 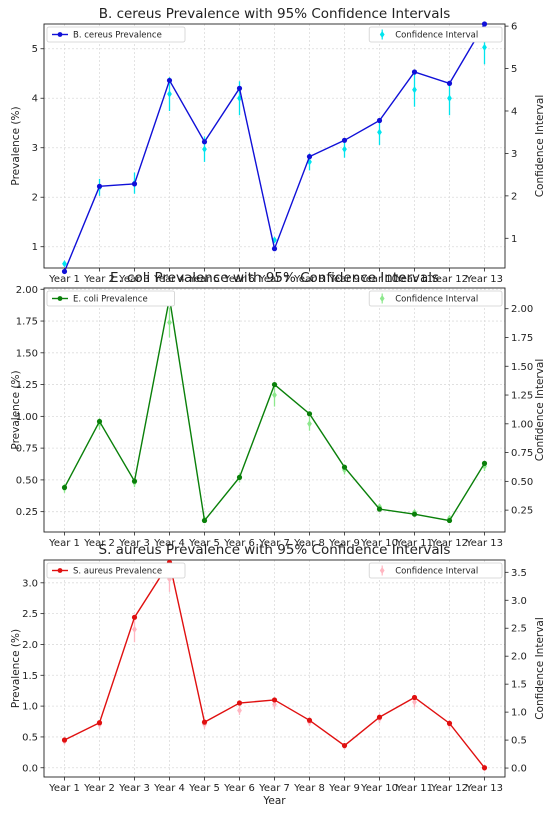 I want to click on y-tick-label: 1.75, so click(x=27, y=322).